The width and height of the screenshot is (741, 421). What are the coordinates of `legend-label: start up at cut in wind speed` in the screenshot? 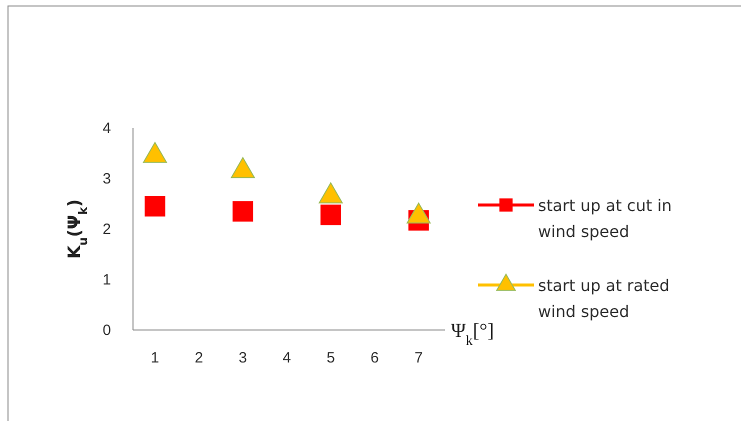 It's located at (605, 218).